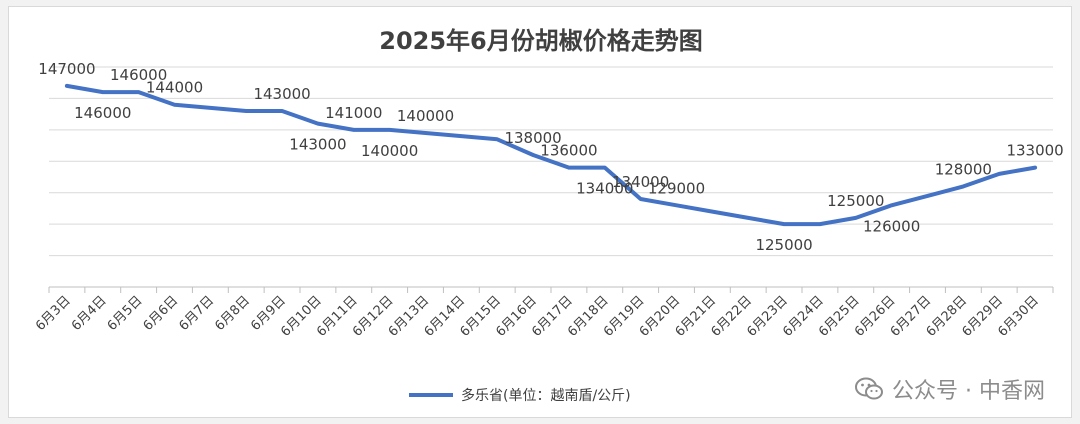  I want to click on data-label: 144000, so click(174, 88).